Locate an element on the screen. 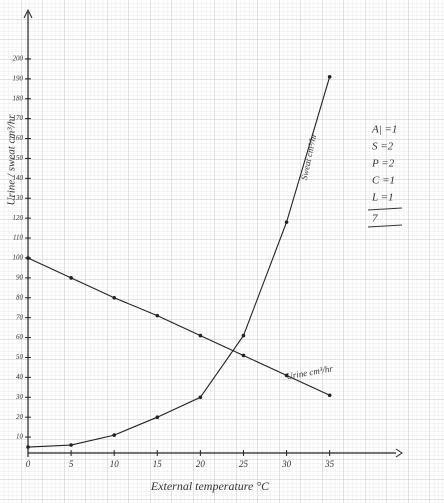  score-note: P =2 is located at coordinates (383, 164).